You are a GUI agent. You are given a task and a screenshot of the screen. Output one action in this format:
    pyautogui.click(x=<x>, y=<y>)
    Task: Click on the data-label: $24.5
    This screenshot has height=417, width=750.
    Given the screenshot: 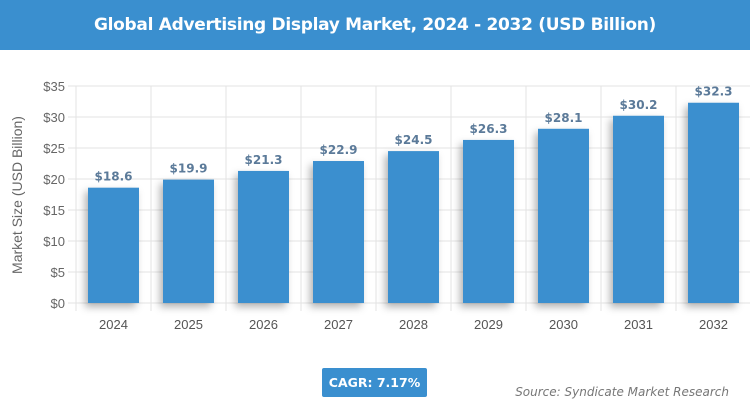 What is the action you would take?
    pyautogui.click(x=414, y=140)
    